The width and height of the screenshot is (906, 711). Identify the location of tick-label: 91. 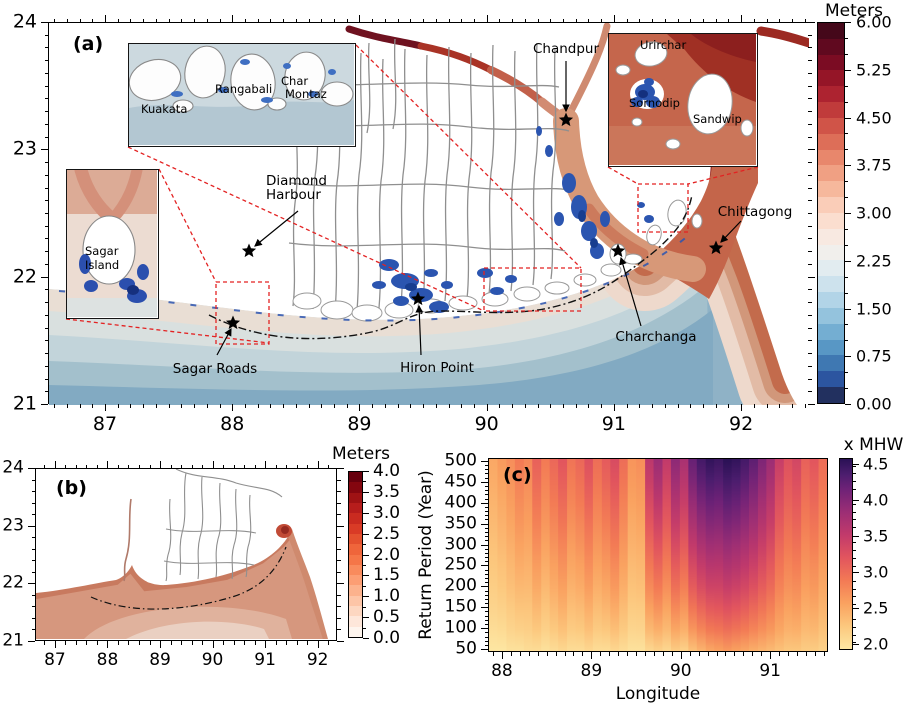
(770, 671).